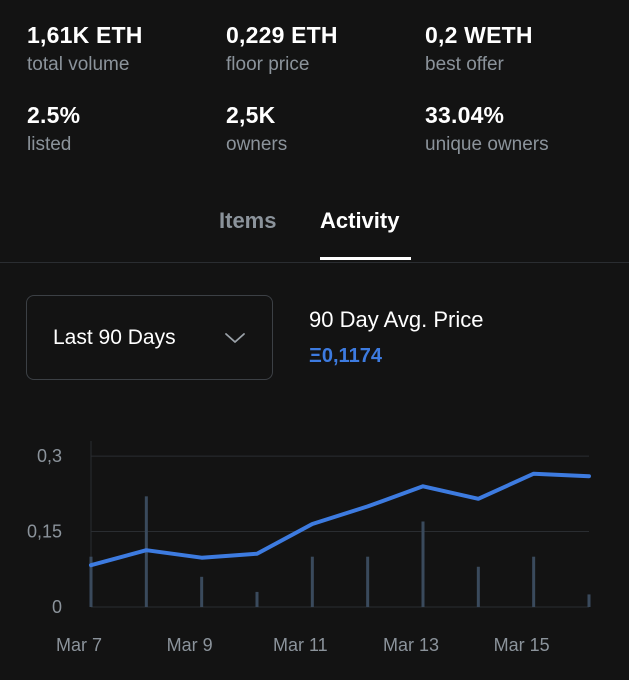  What do you see at coordinates (235, 337) in the screenshot?
I see `chevron-down-icon` at bounding box center [235, 337].